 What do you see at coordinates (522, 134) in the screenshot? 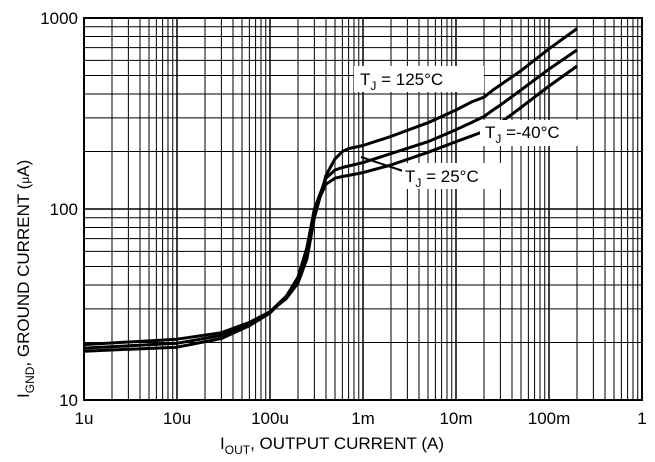
I see `annotation-minus40: TJ =-40°C` at bounding box center [522, 134].